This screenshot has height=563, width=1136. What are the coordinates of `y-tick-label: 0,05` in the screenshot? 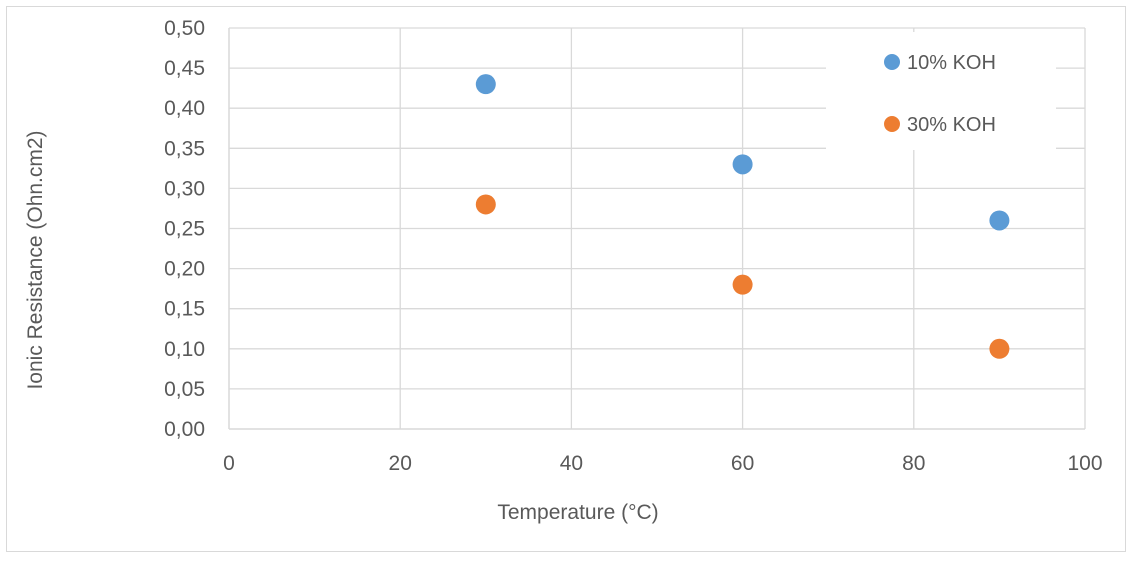 It's located at (184, 389).